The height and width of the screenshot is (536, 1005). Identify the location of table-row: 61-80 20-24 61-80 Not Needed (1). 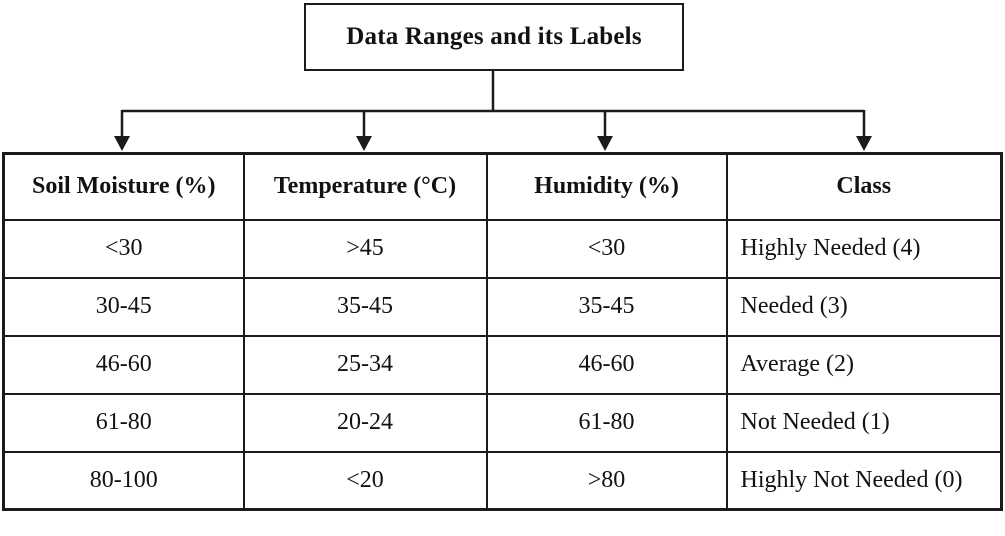
(502, 422).